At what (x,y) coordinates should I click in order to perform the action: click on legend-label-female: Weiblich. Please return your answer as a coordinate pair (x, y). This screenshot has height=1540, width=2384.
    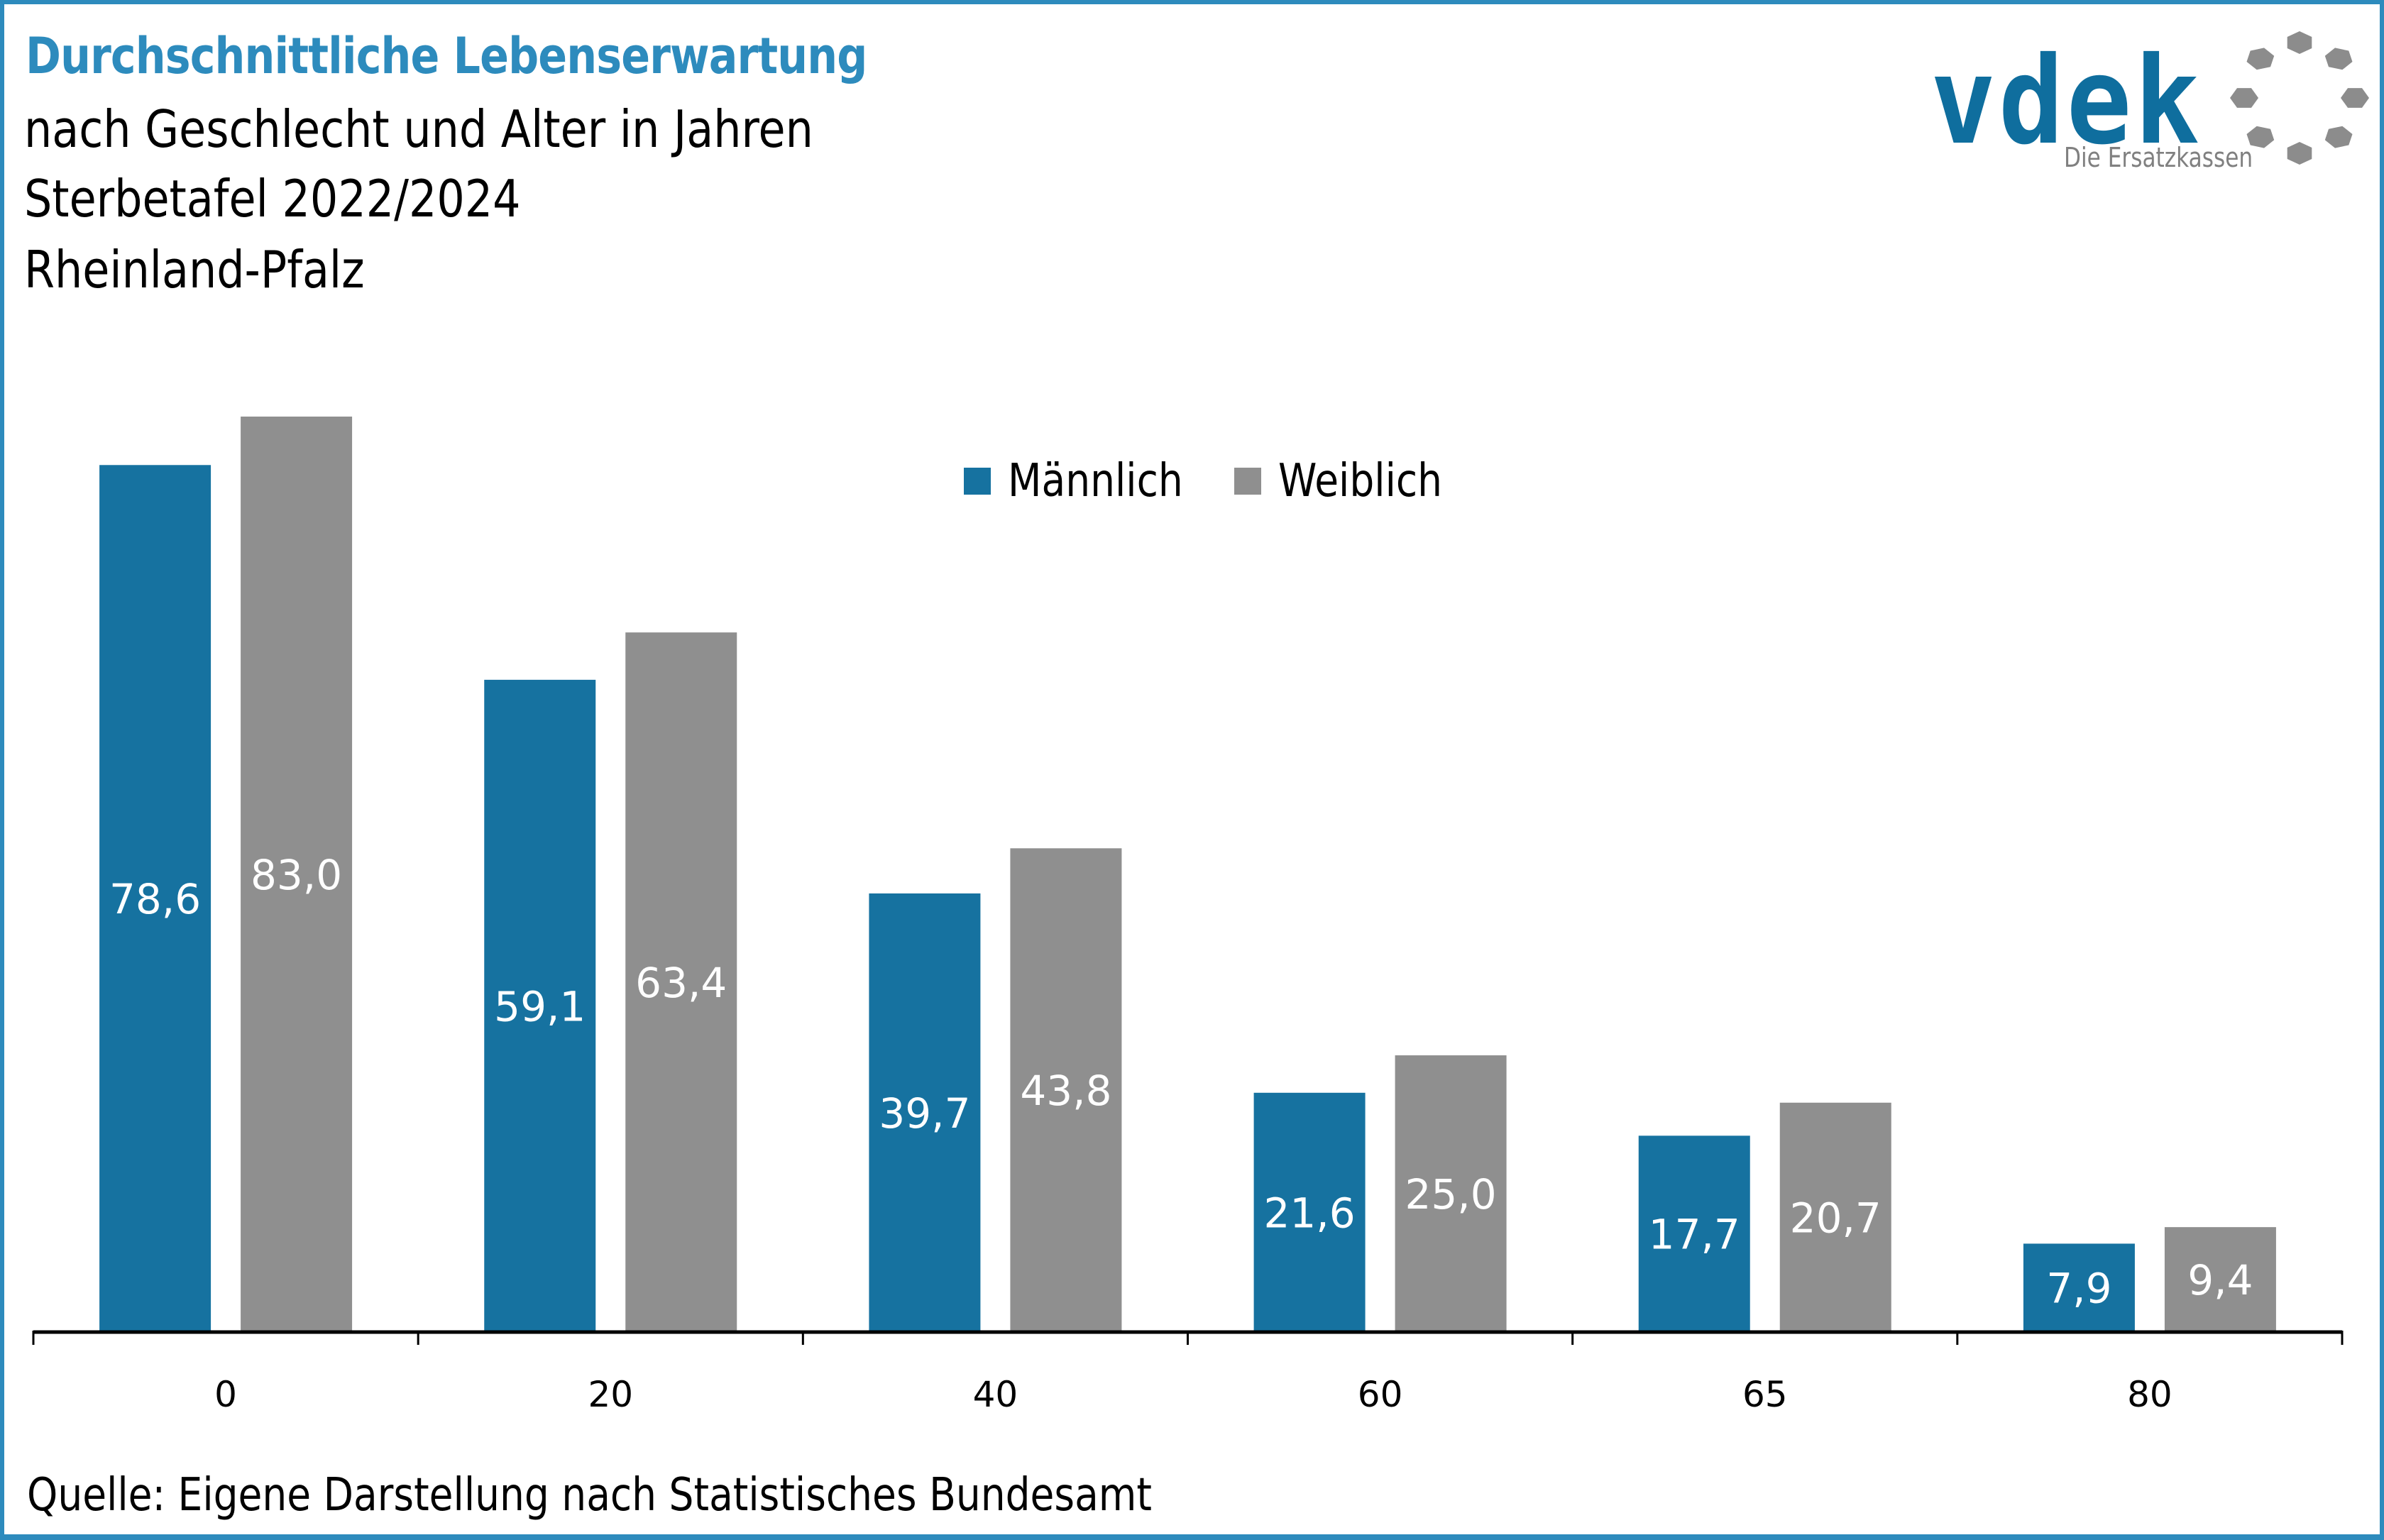
    Looking at the image, I should click on (1360, 481).